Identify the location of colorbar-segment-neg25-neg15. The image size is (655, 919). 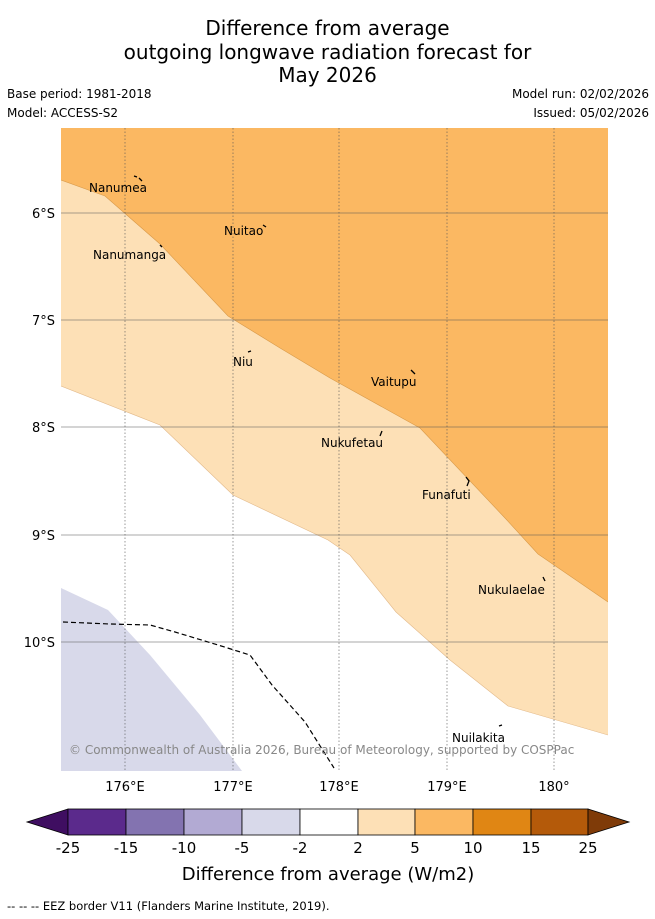
(97, 822).